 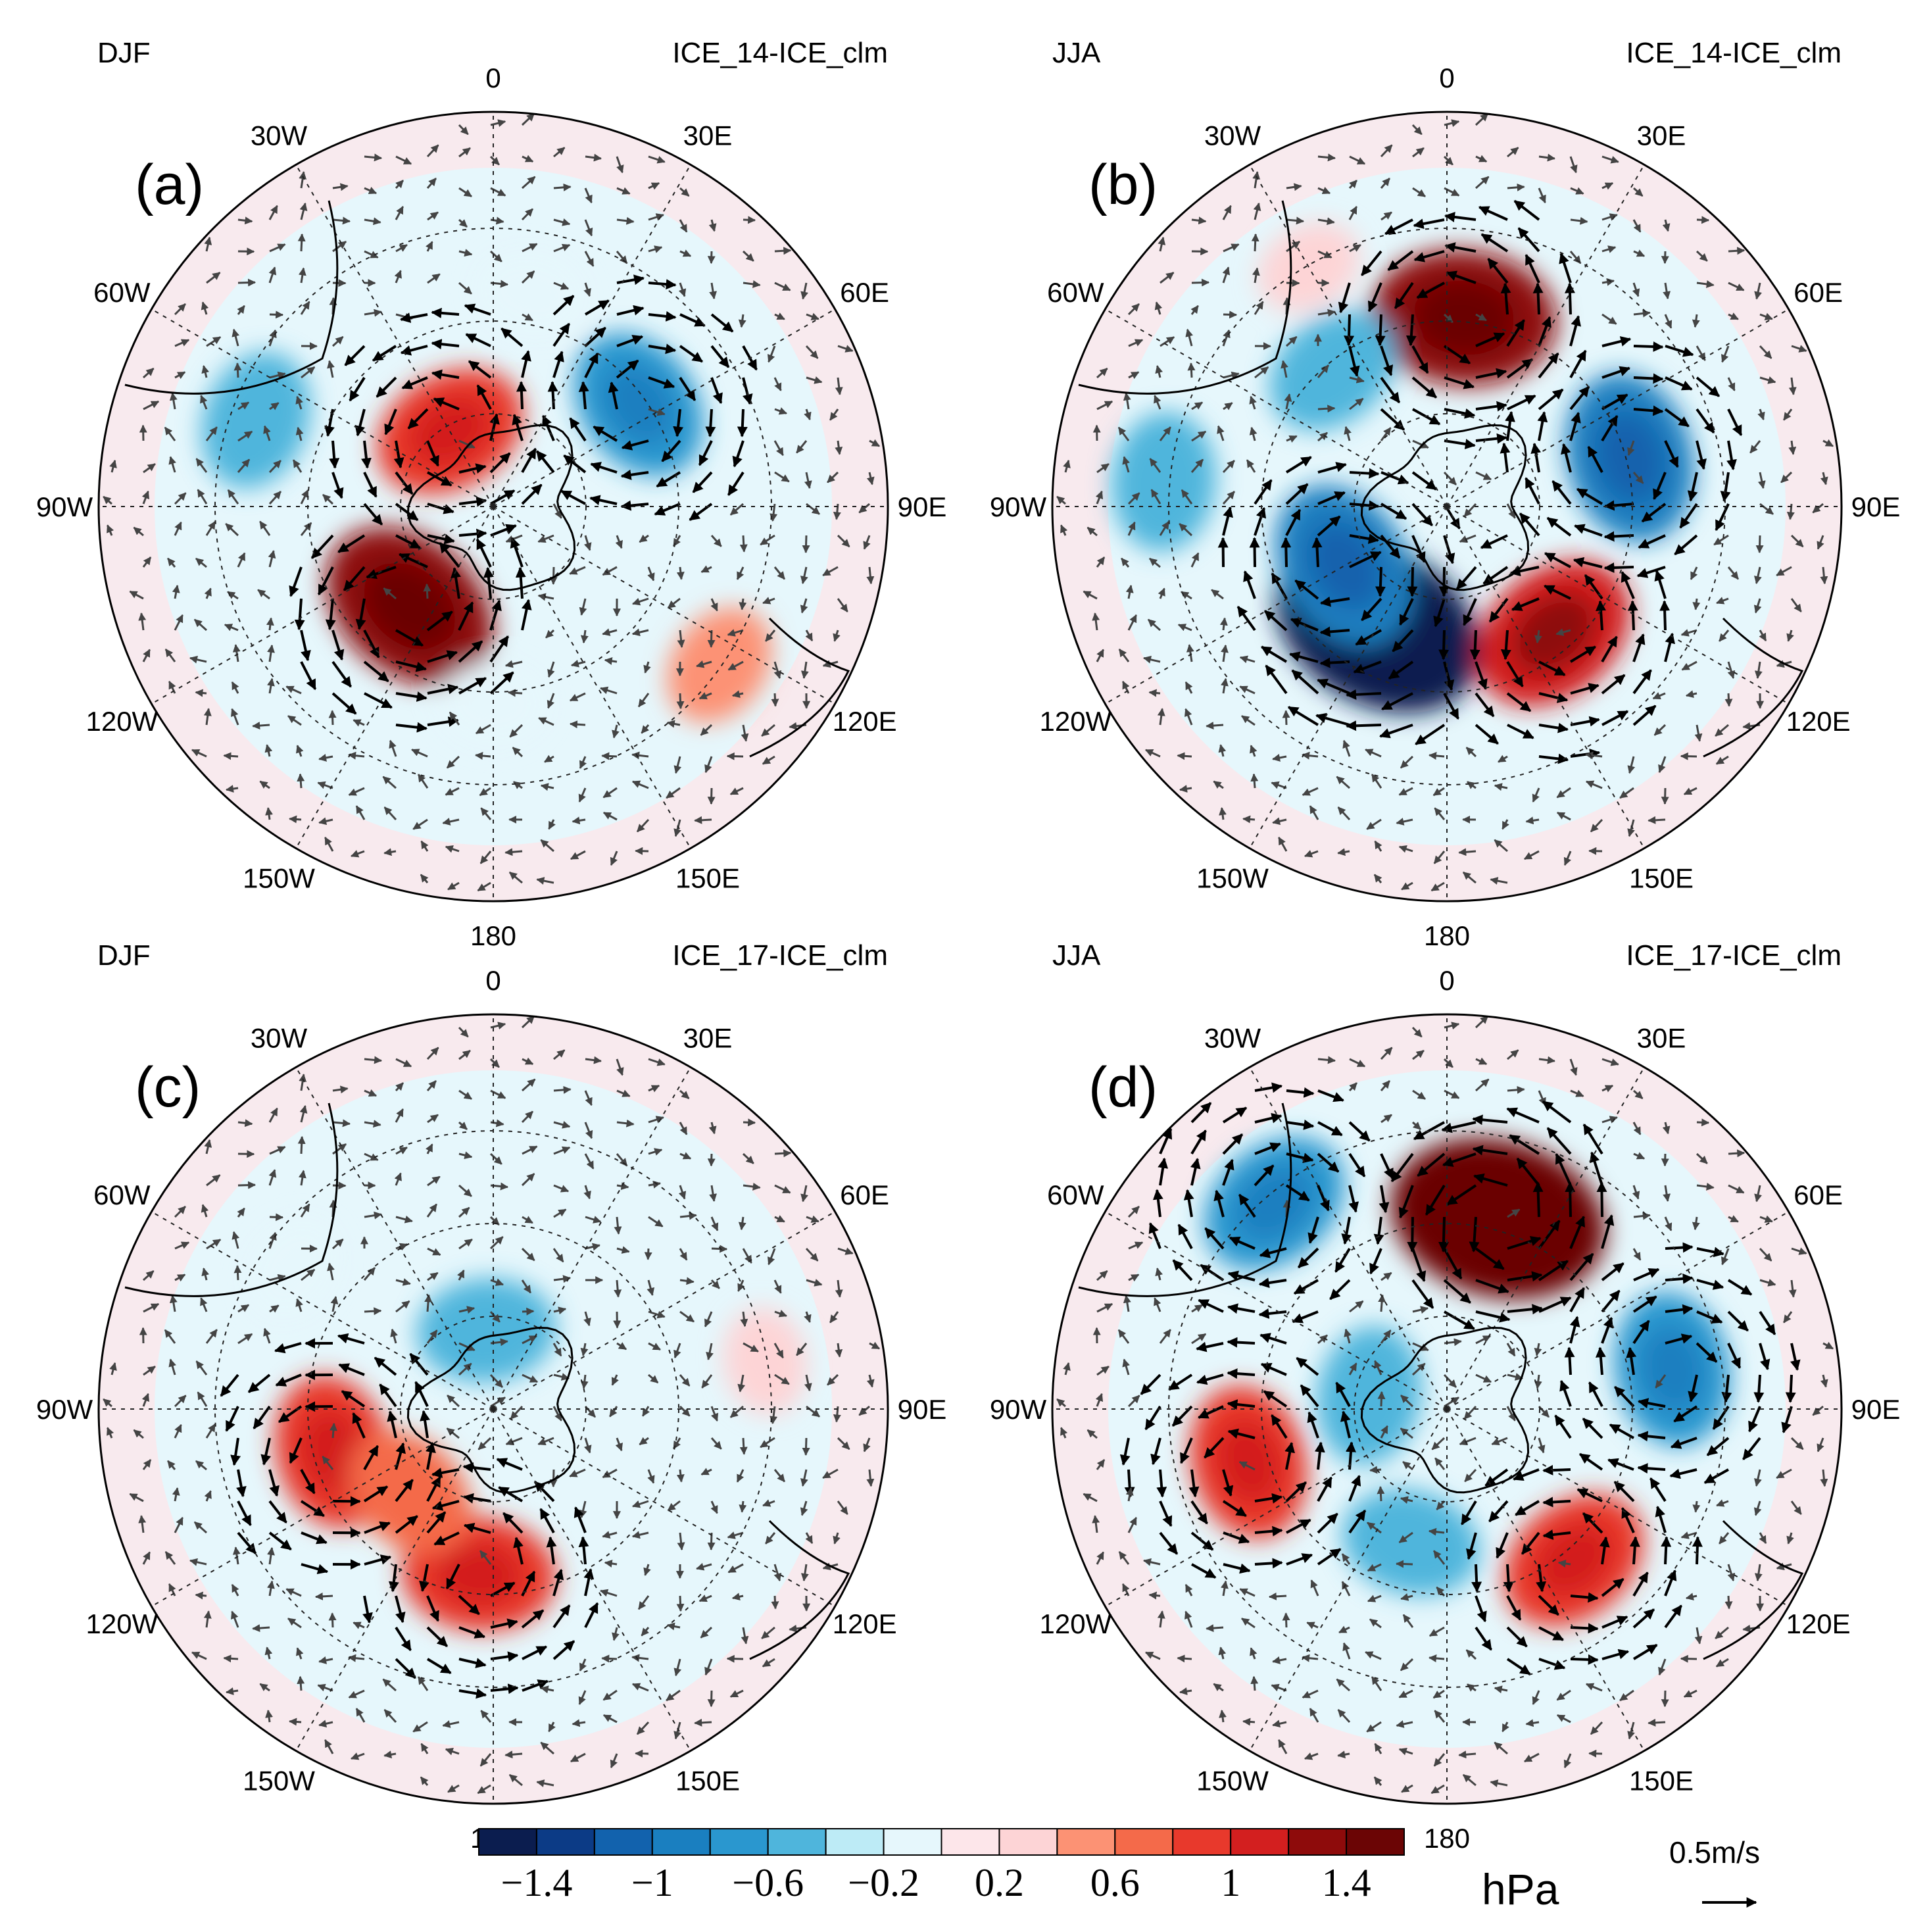 I want to click on longitude-label: 60W, so click(x=122, y=1194).